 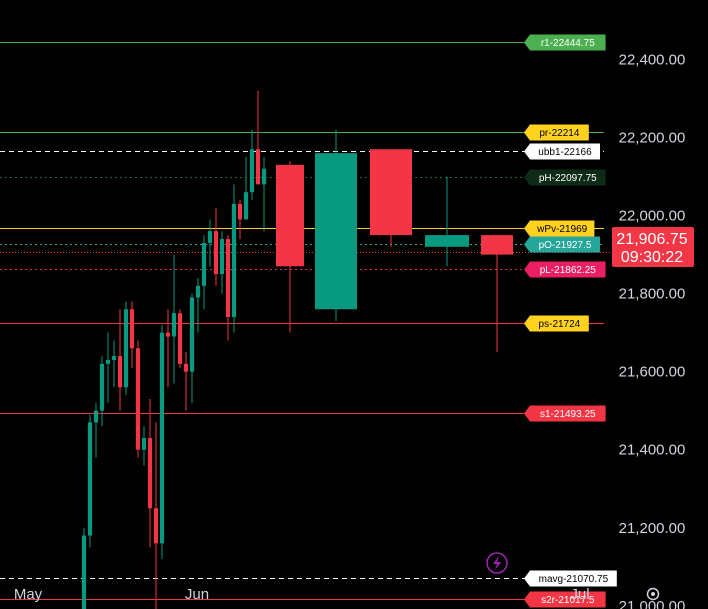 I want to click on level-tag-label-7: ps-21724, so click(x=560, y=324).